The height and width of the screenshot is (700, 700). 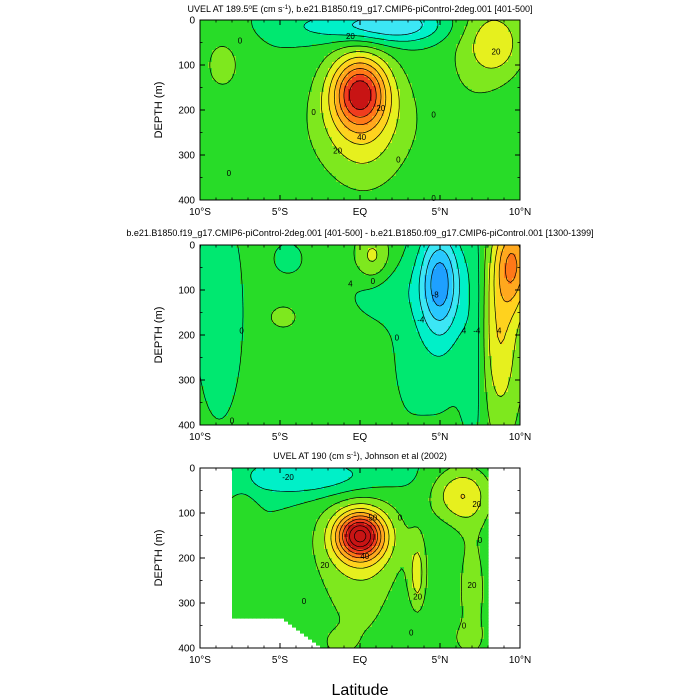 I want to click on x-axis-label: Latitude, so click(x=360, y=690).